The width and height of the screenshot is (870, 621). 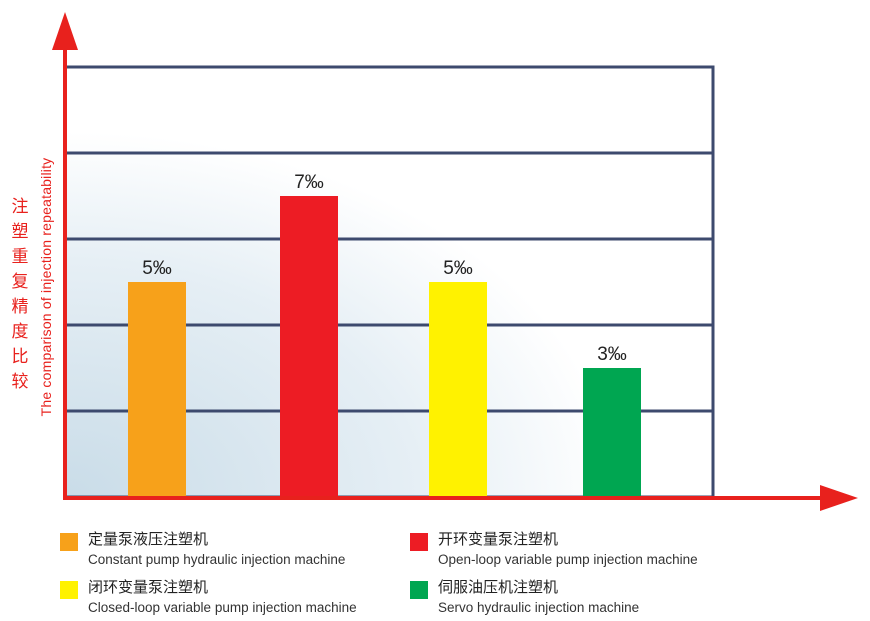 I want to click on bar-value-label: 7‰, so click(x=309, y=182).